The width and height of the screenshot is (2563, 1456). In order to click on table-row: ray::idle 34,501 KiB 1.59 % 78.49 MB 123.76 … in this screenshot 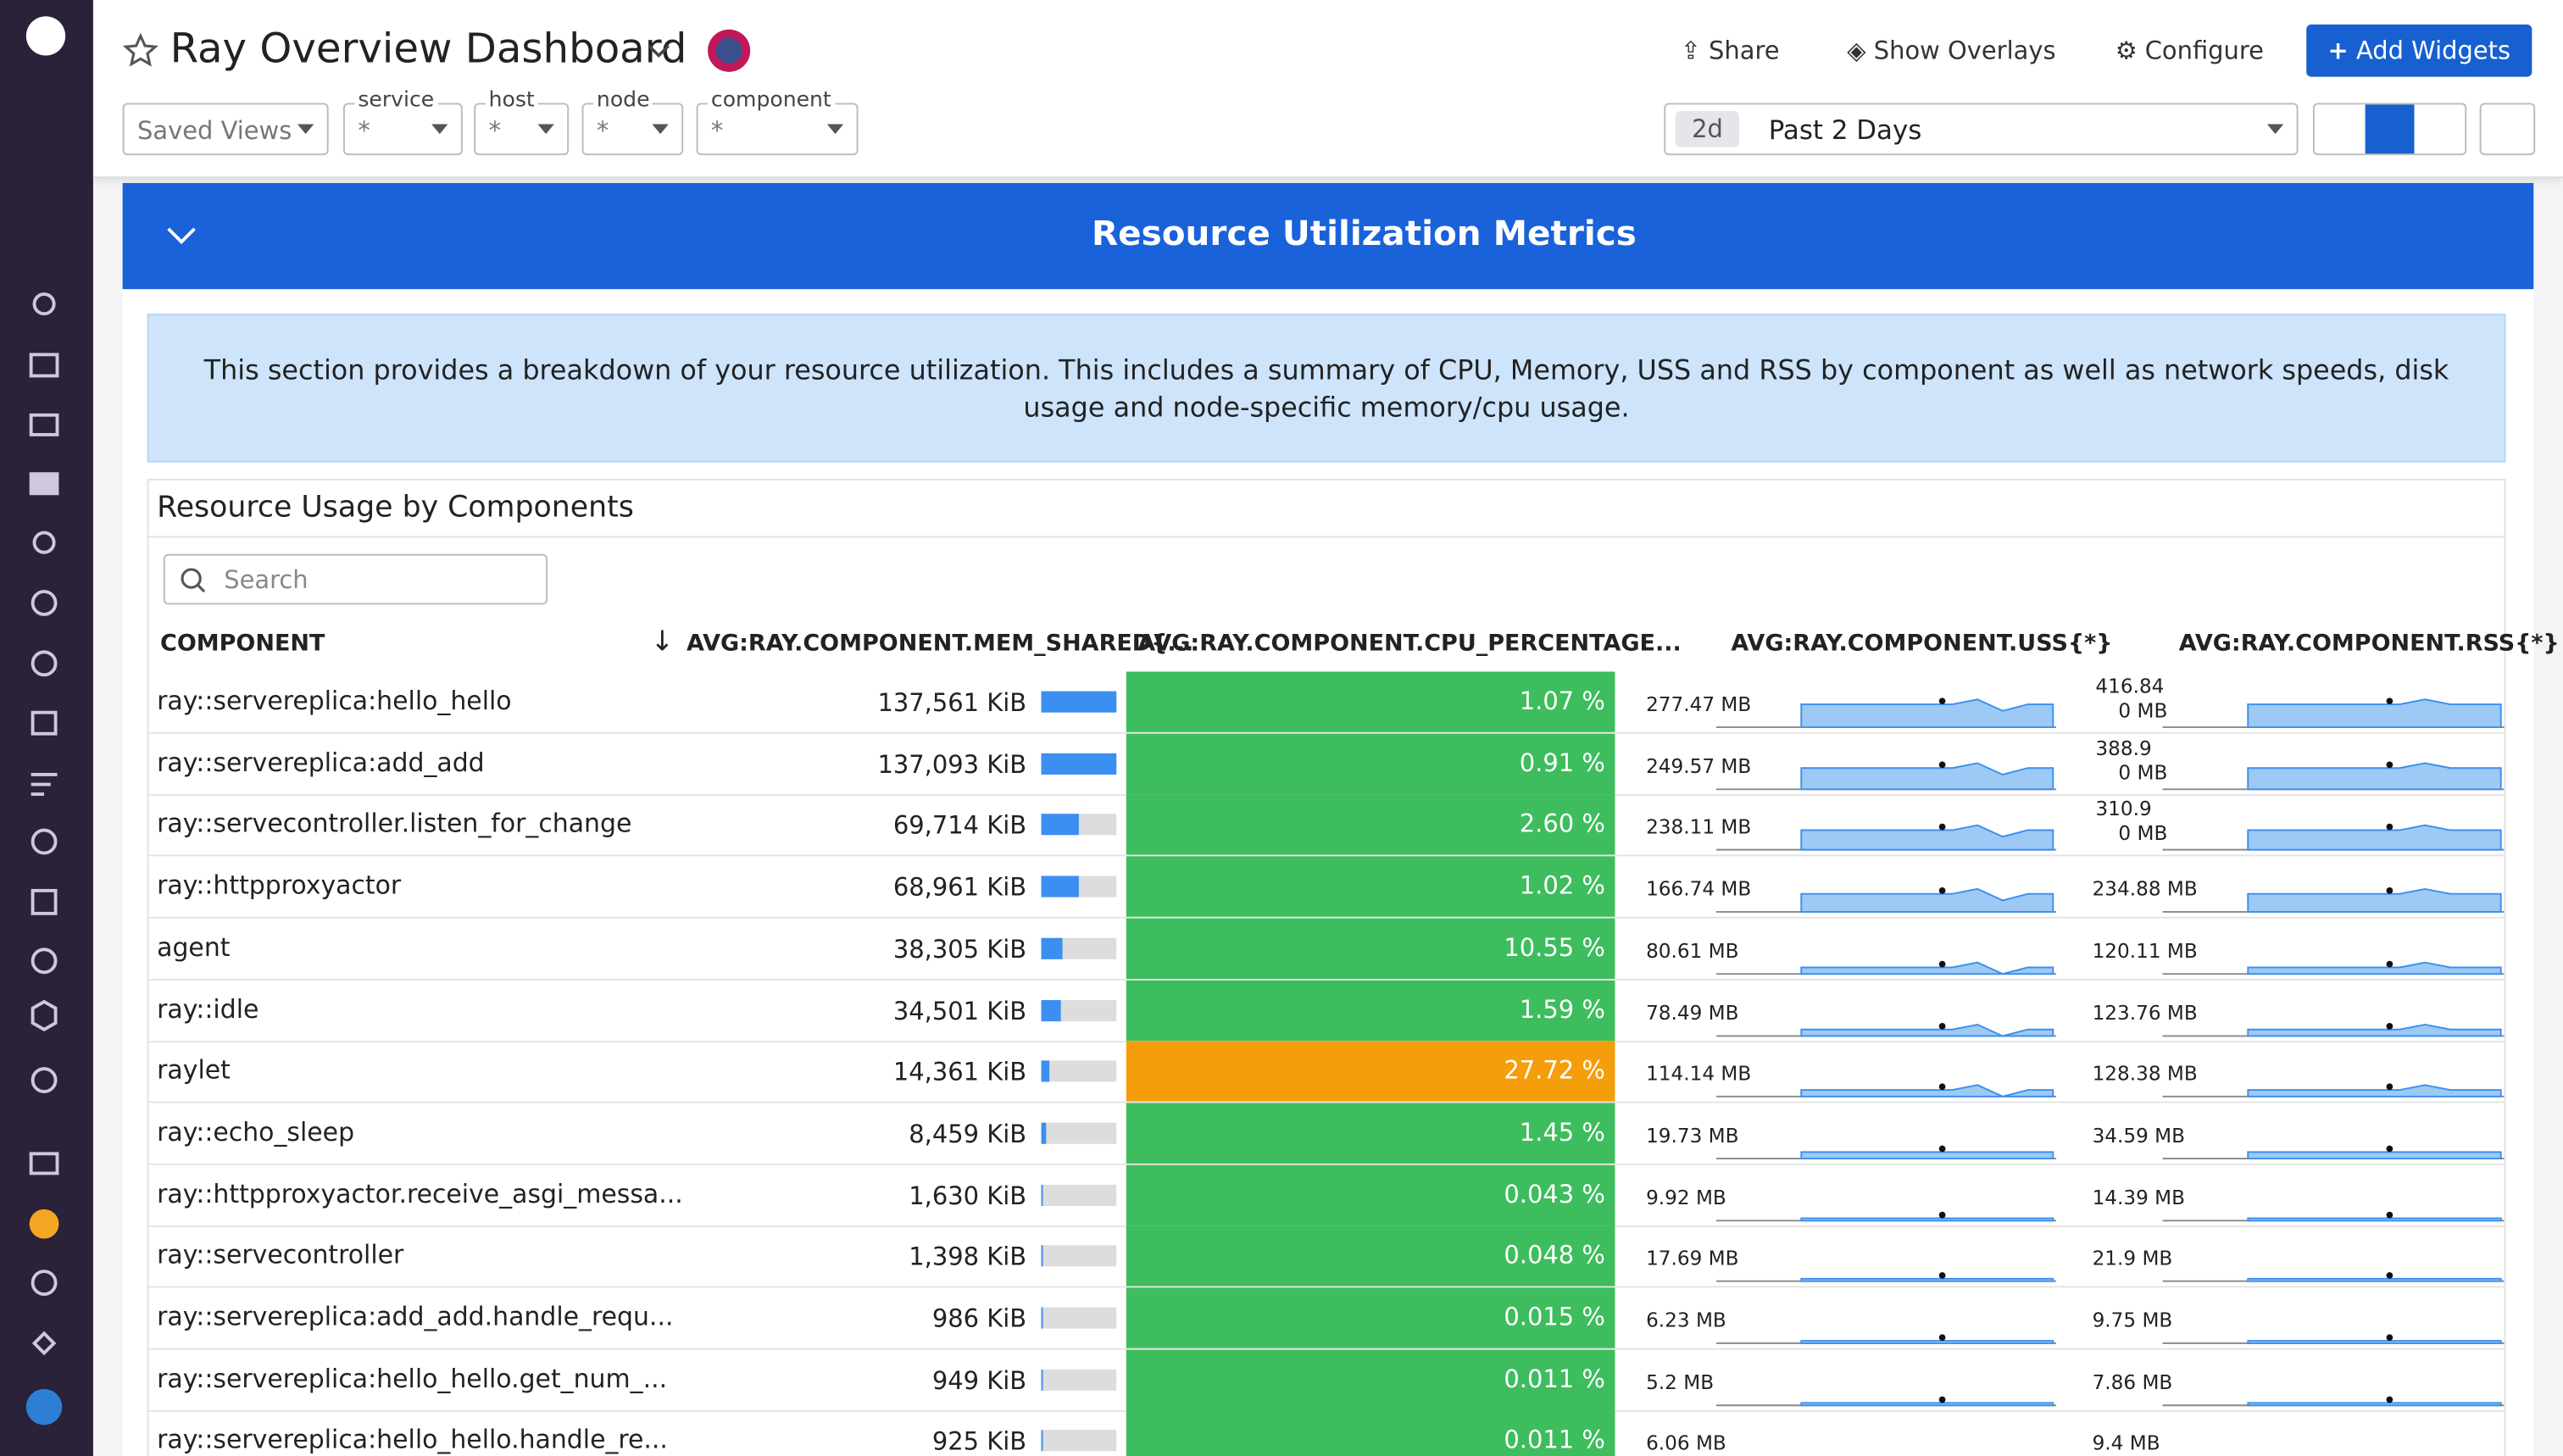, I will do `click(1326, 1011)`.